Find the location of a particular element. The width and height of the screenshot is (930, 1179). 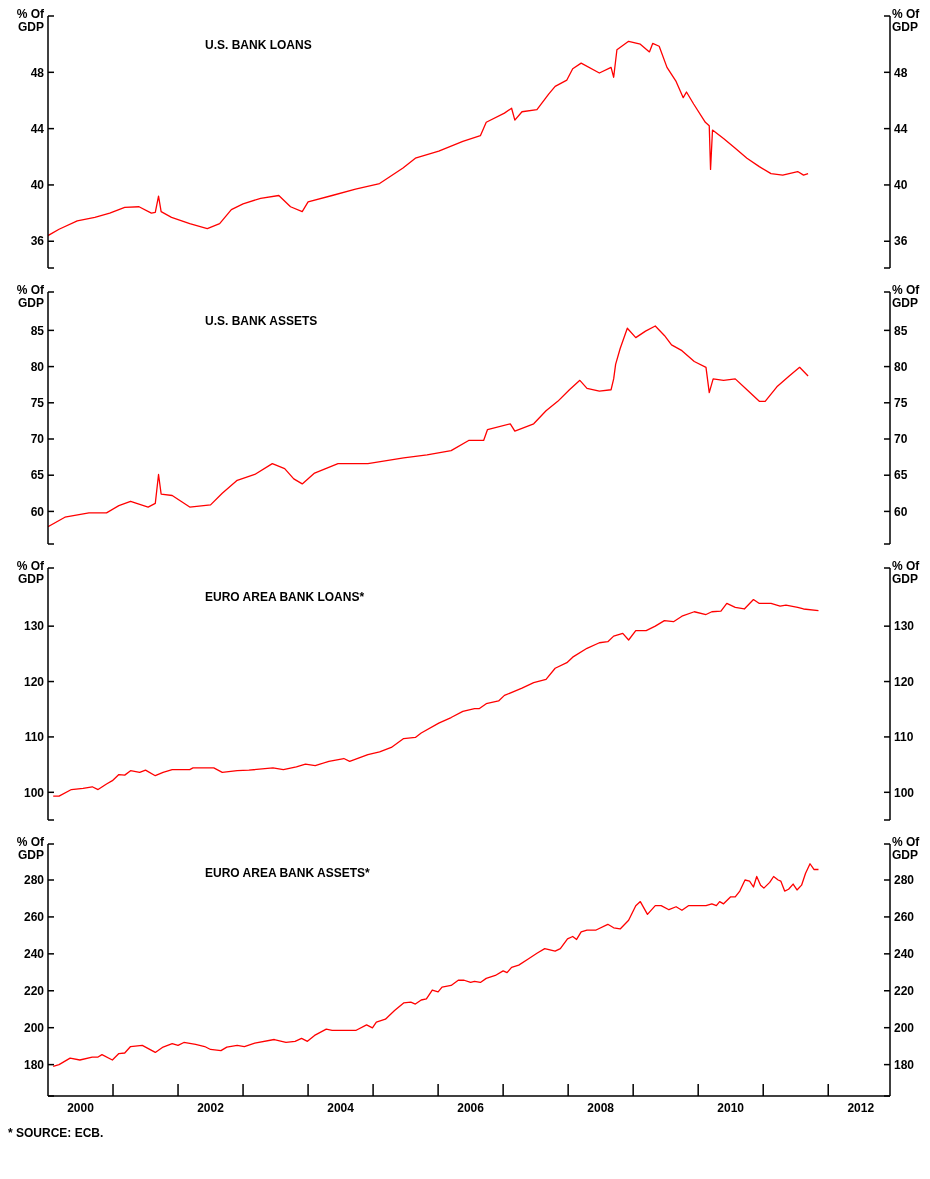

y-tick-label: 130 is located at coordinates (34, 626).